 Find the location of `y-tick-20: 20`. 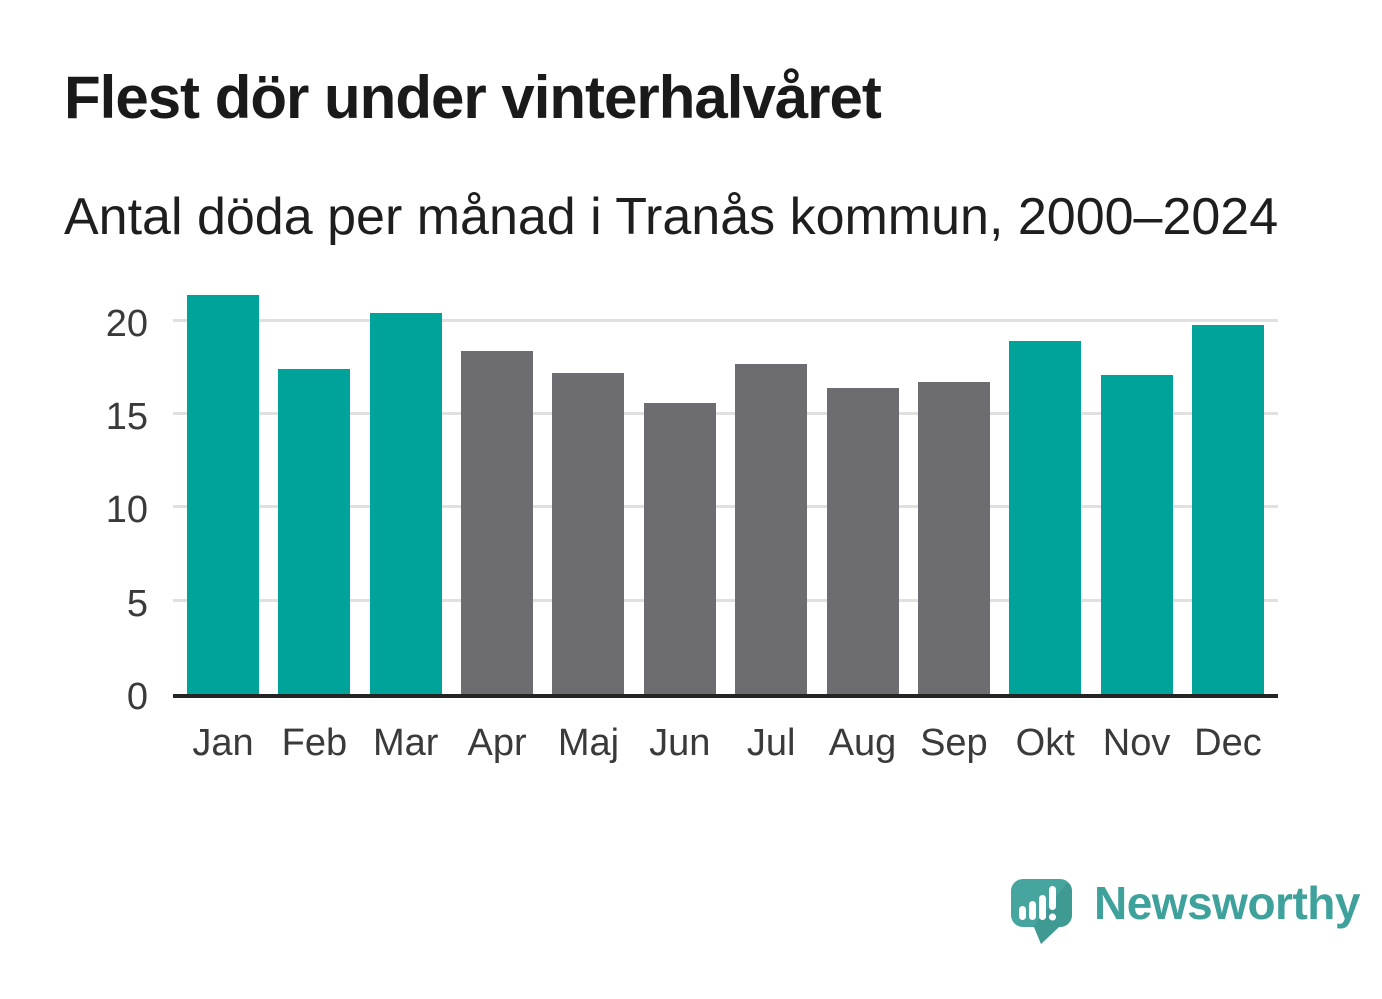

y-tick-20: 20 is located at coordinates (126, 323).